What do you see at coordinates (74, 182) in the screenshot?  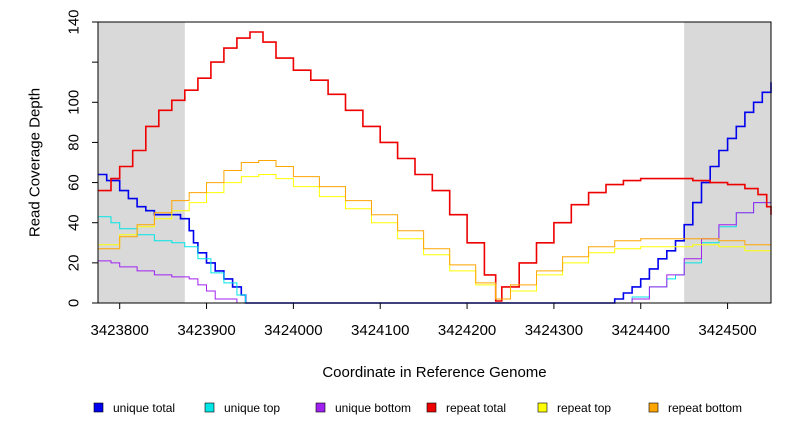 I see `y-tick-label-60: 60` at bounding box center [74, 182].